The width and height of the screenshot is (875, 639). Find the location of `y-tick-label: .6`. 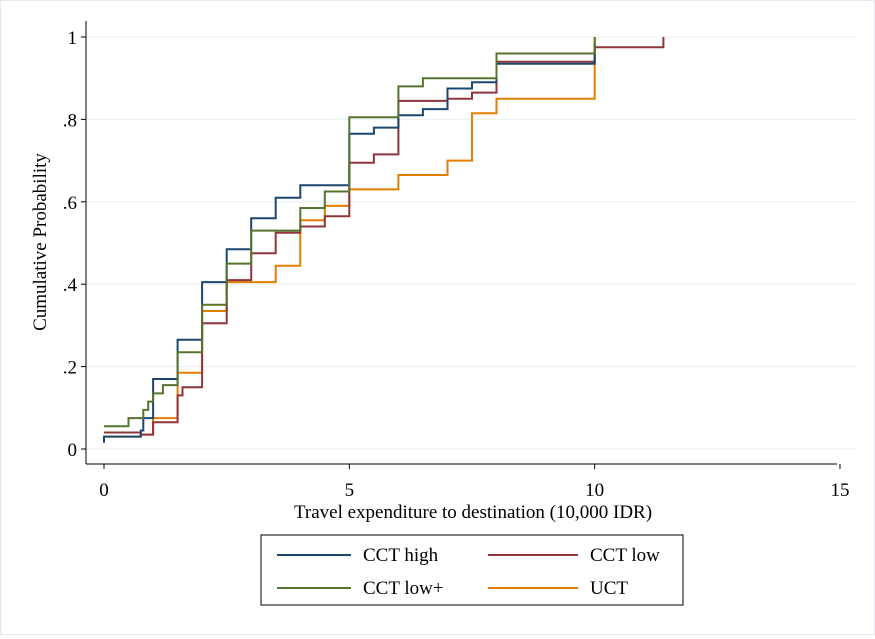

y-tick-label: .6 is located at coordinates (70, 203).